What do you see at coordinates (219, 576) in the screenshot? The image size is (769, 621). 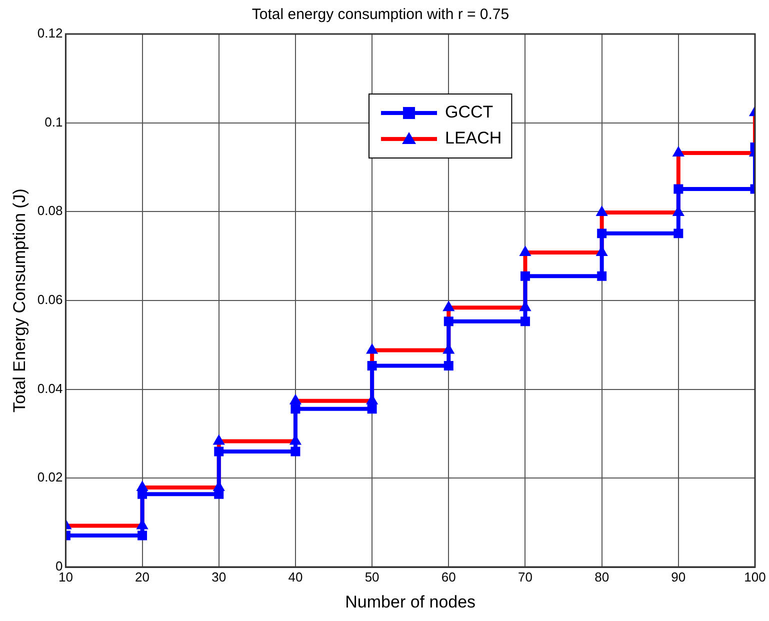 I see `x-tick-label: 30` at bounding box center [219, 576].